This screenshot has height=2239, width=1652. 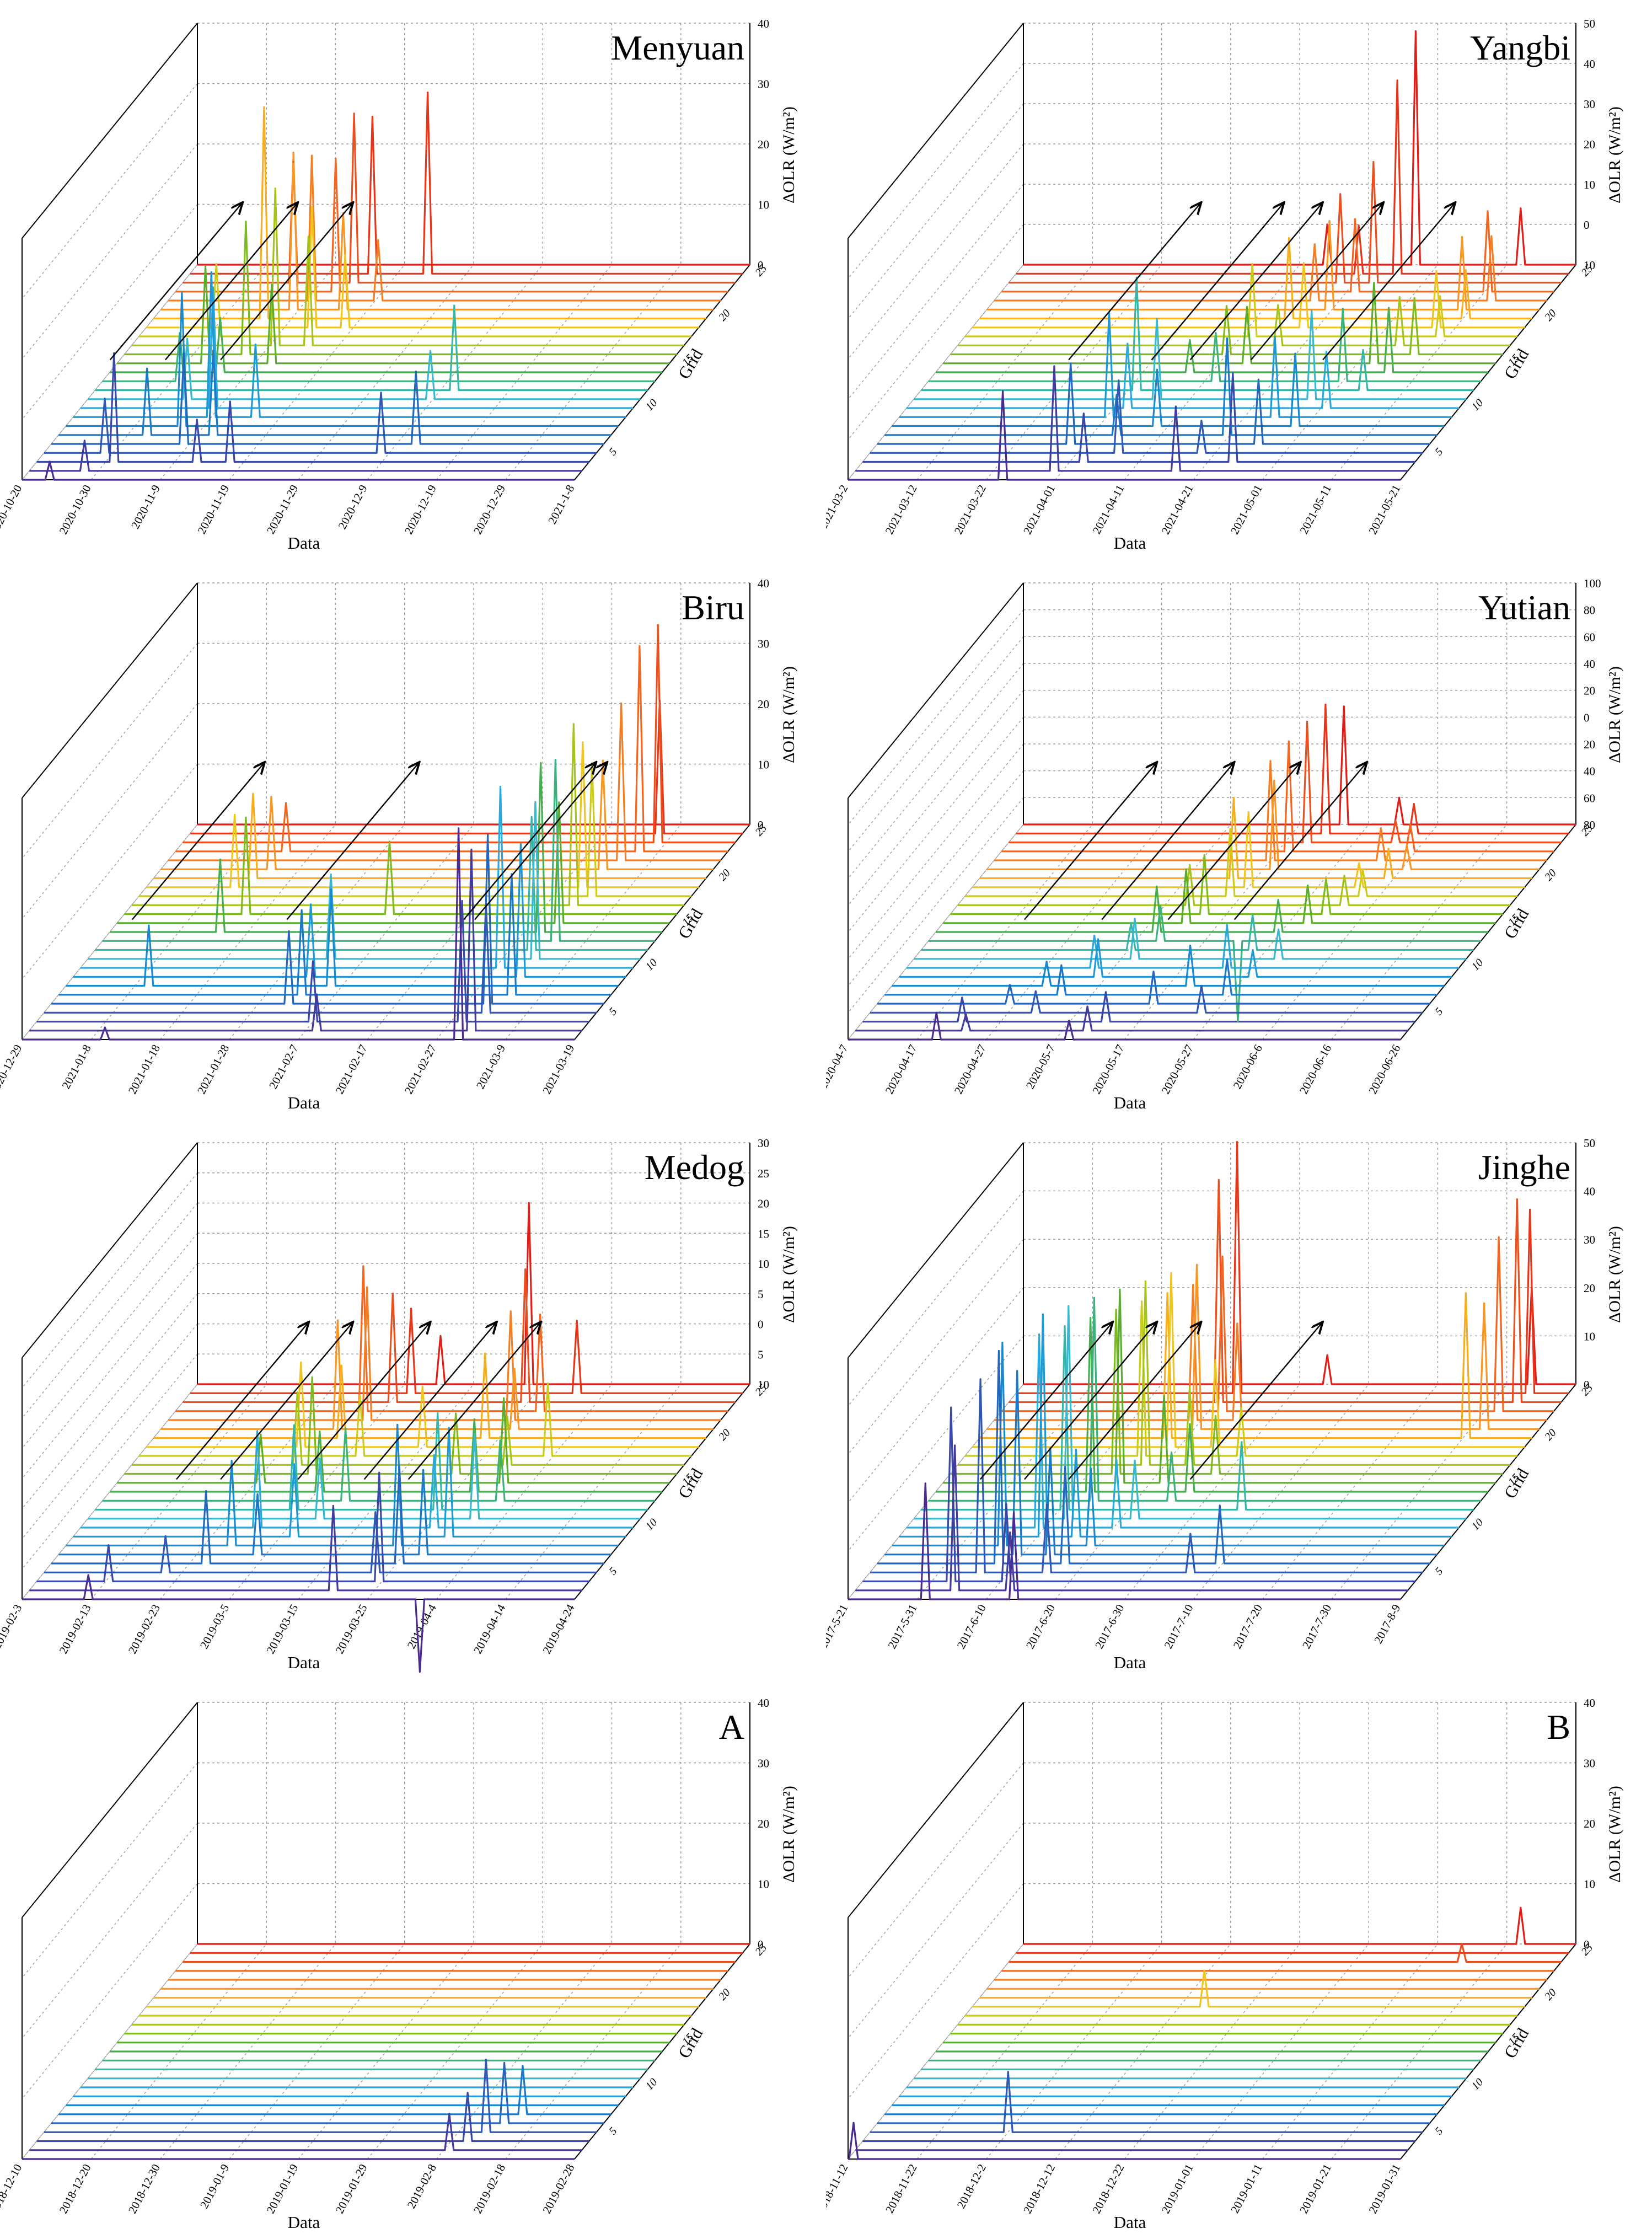 I want to click on x-tick-label: 2020-05-7, so click(x=1040, y=1066).